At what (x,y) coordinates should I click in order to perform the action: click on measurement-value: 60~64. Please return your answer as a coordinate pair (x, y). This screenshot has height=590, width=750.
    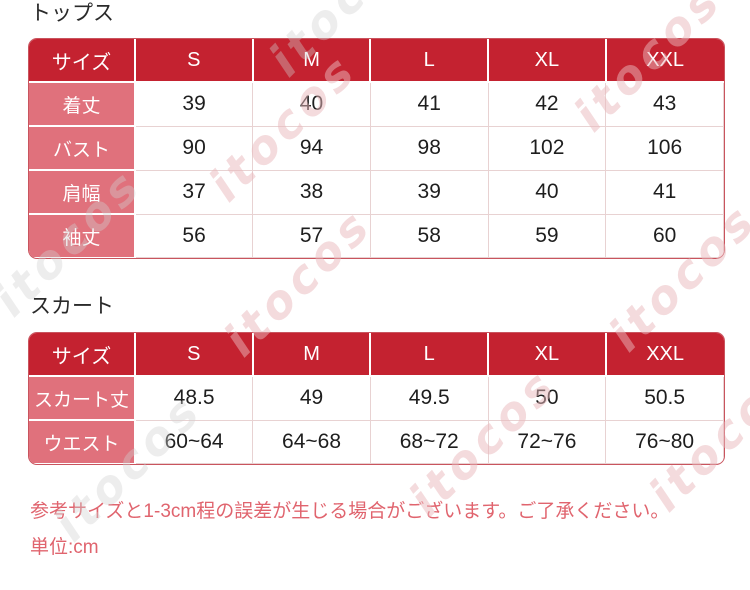
    Looking at the image, I should click on (194, 441).